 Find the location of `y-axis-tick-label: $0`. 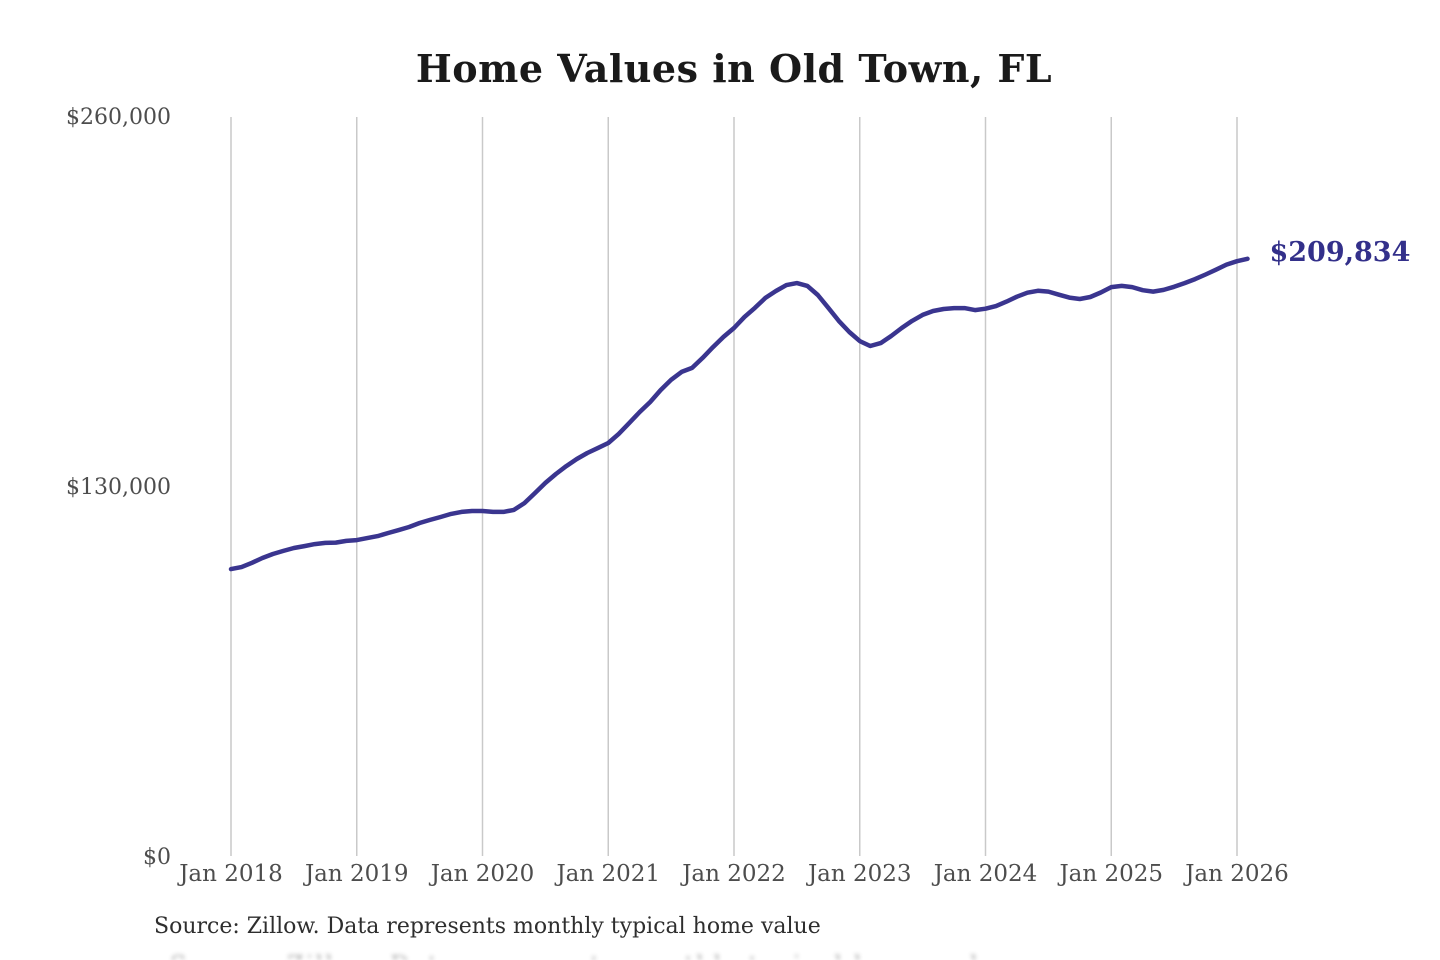

y-axis-tick-label: $0 is located at coordinates (157, 857).